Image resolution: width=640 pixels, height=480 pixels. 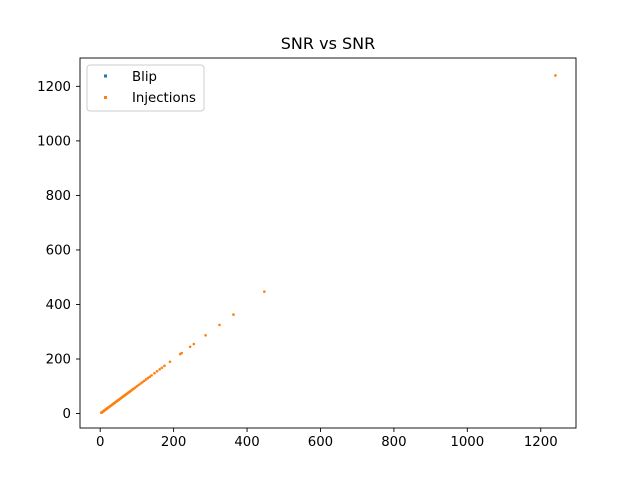 What do you see at coordinates (67, 414) in the screenshot?
I see `y-tick-label-0: 0` at bounding box center [67, 414].